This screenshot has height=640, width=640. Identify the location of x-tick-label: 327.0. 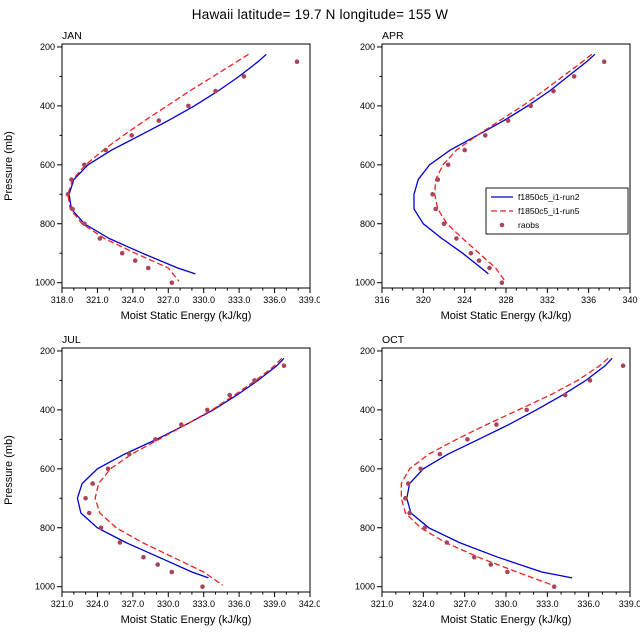
(133, 604).